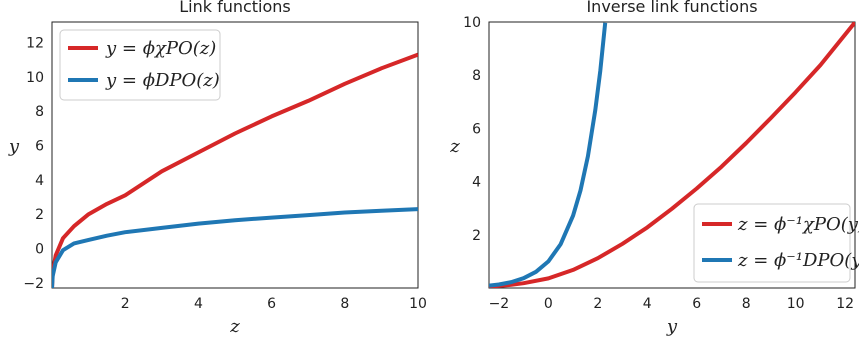 Image resolution: width=859 pixels, height=346 pixels. Describe the element at coordinates (476, 183) in the screenshot. I see `right-y-tick-label: 4` at that location.